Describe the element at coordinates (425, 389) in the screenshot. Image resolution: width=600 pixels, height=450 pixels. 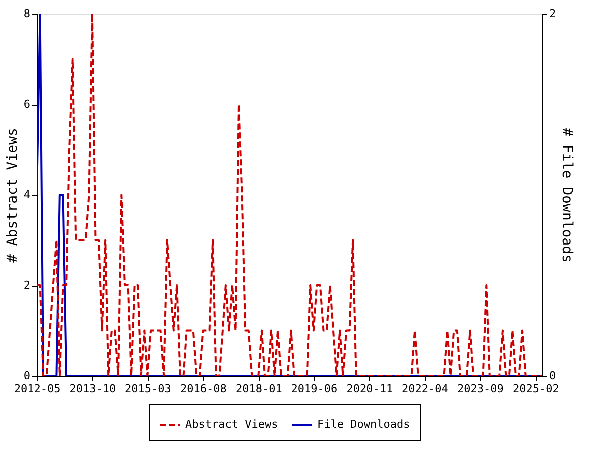
I see `x-tick-label: 2022-04` at that location.